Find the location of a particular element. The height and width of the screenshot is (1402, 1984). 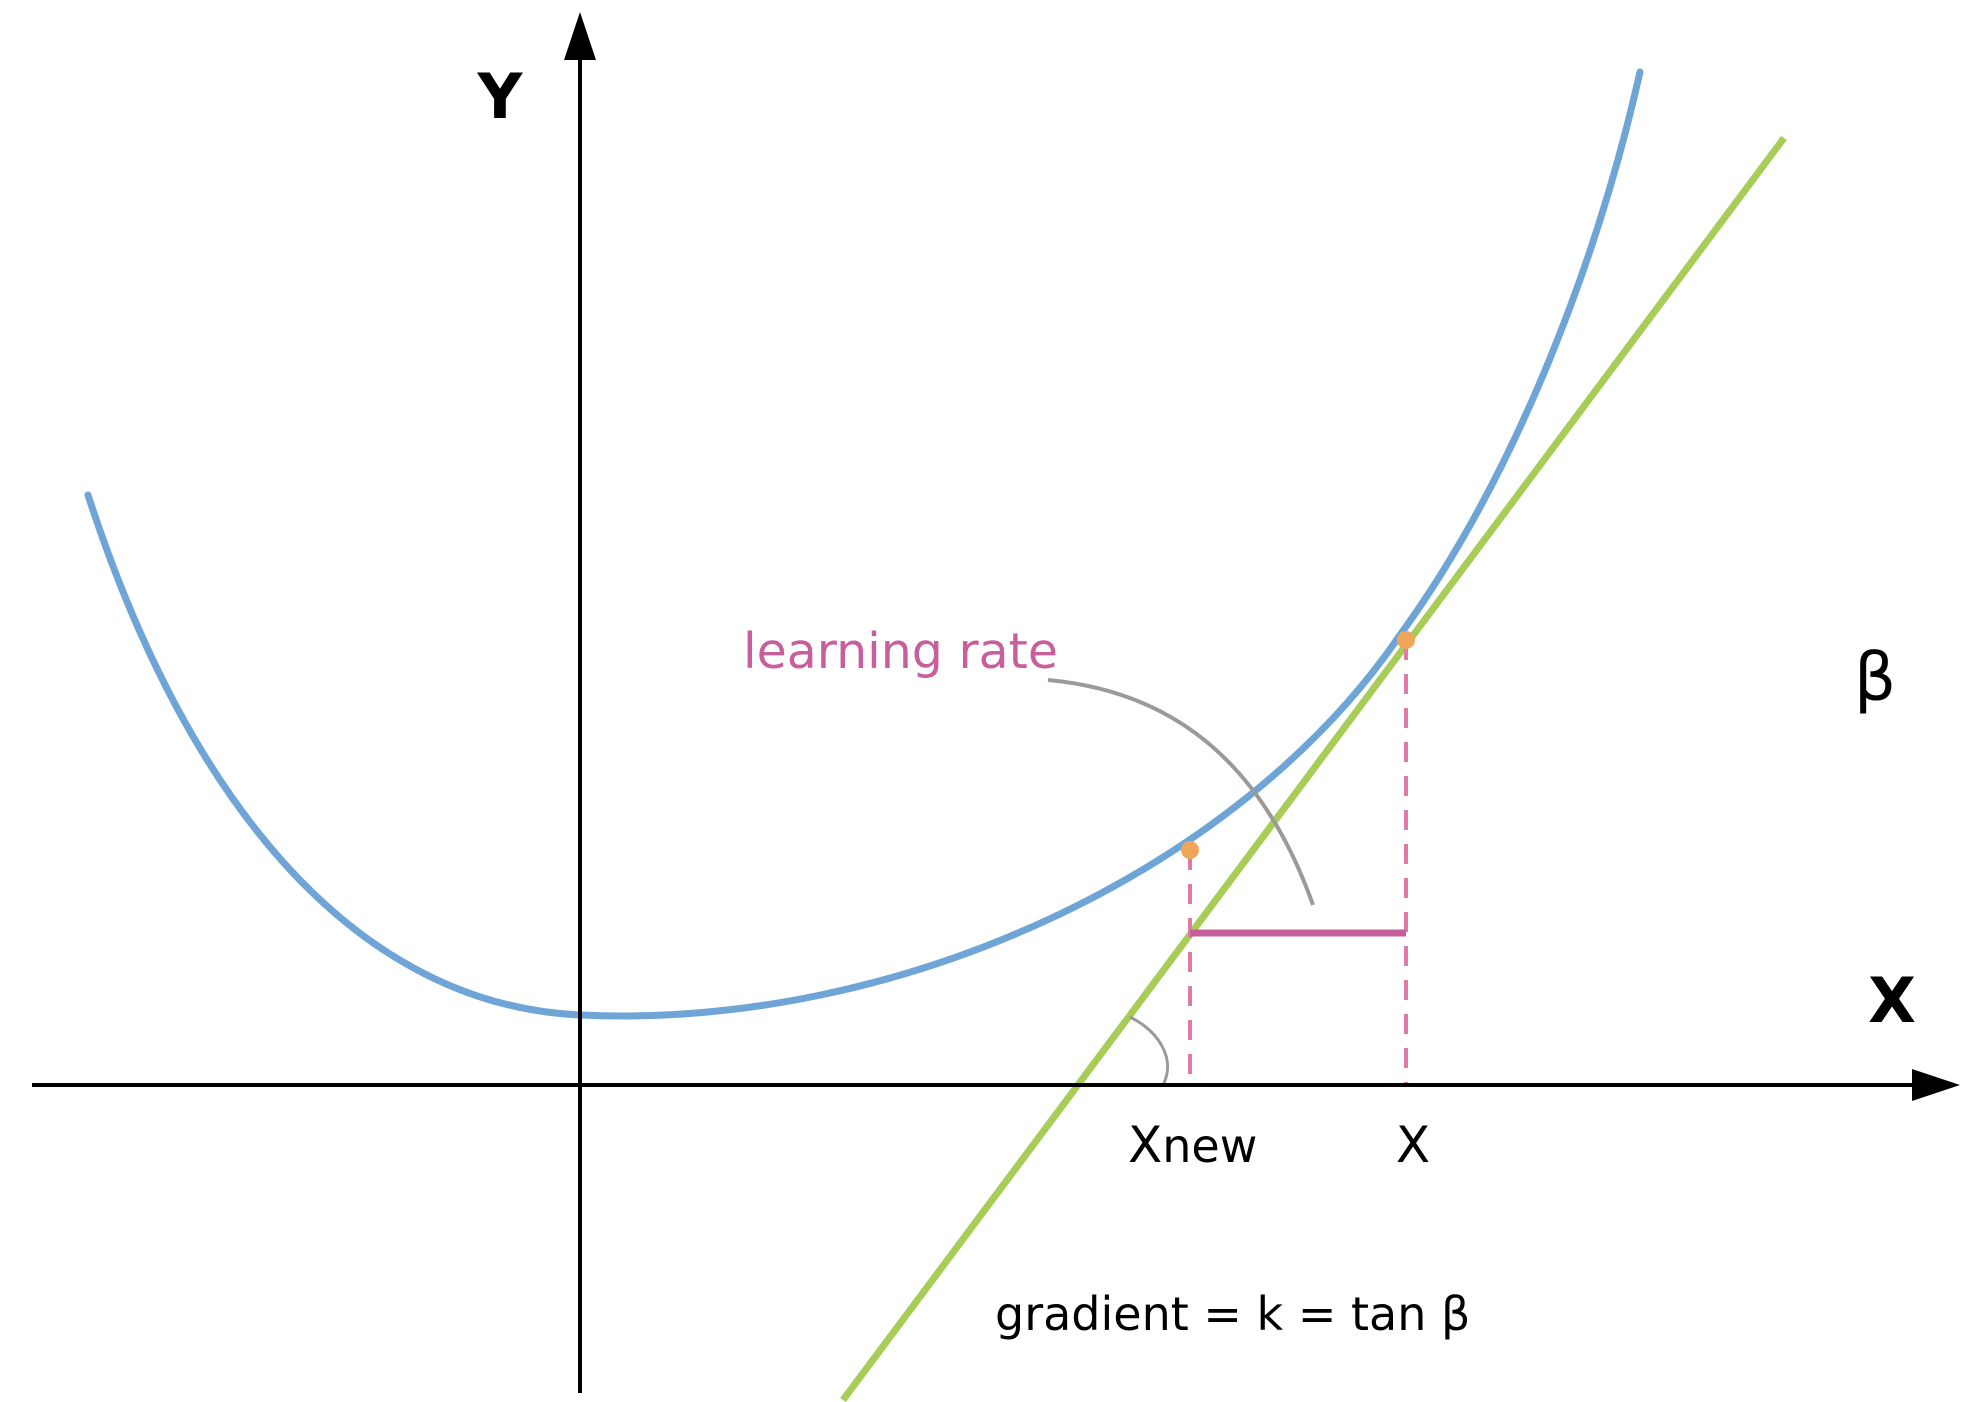

learning-rate-label: learning rate is located at coordinates (900, 651).